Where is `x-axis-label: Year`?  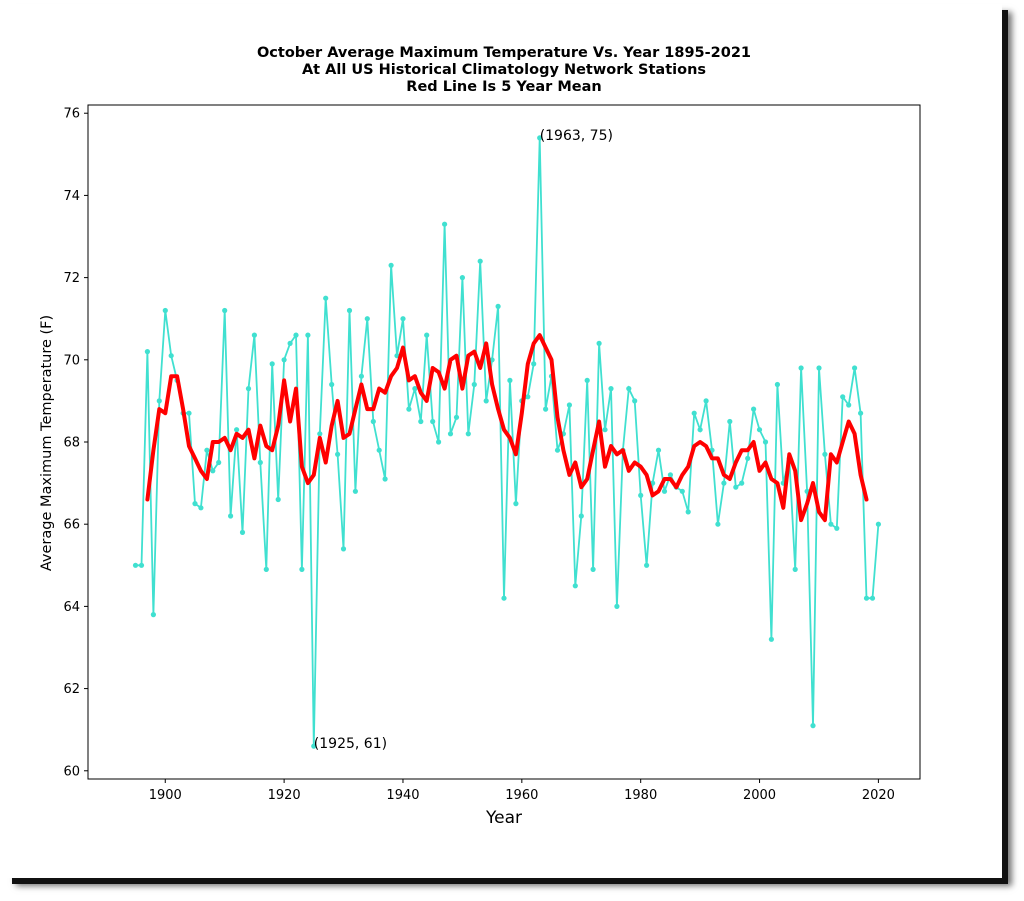 x-axis-label: Year is located at coordinates (503, 818).